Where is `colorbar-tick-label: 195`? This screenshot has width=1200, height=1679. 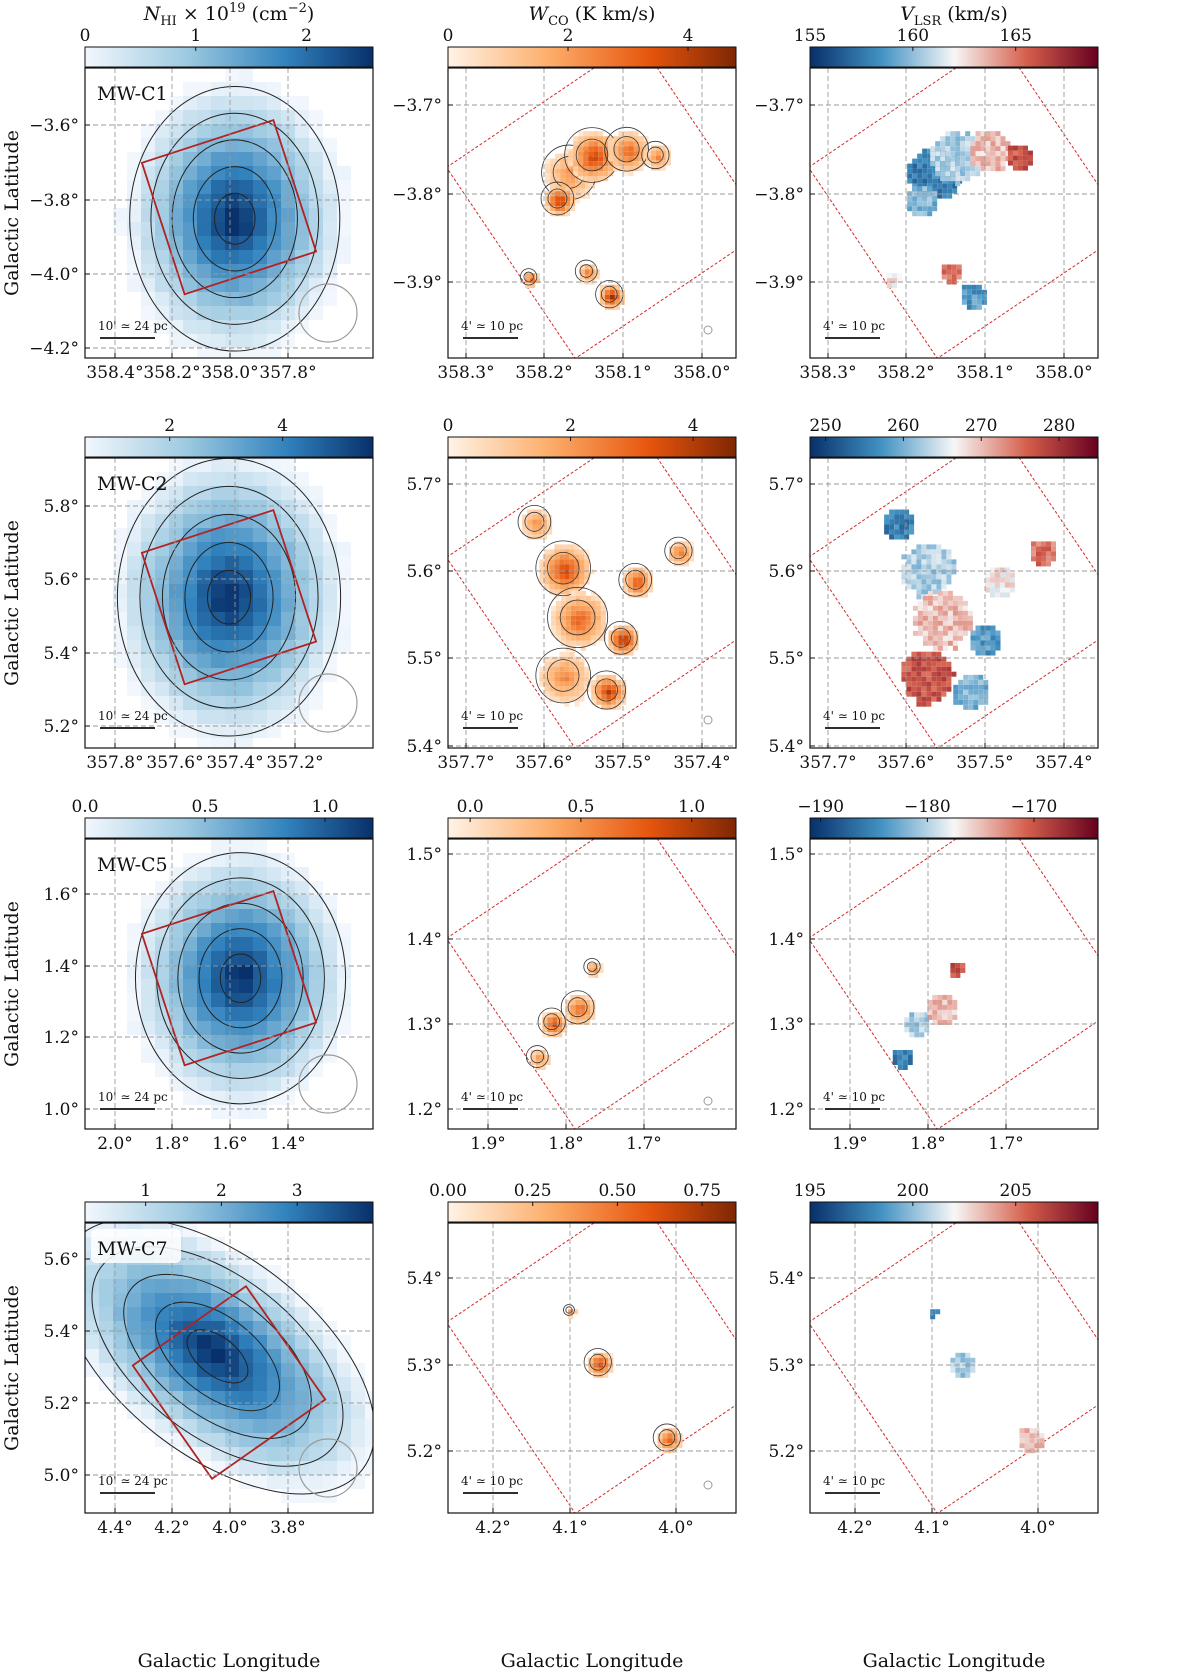 colorbar-tick-label: 195 is located at coordinates (810, 1191).